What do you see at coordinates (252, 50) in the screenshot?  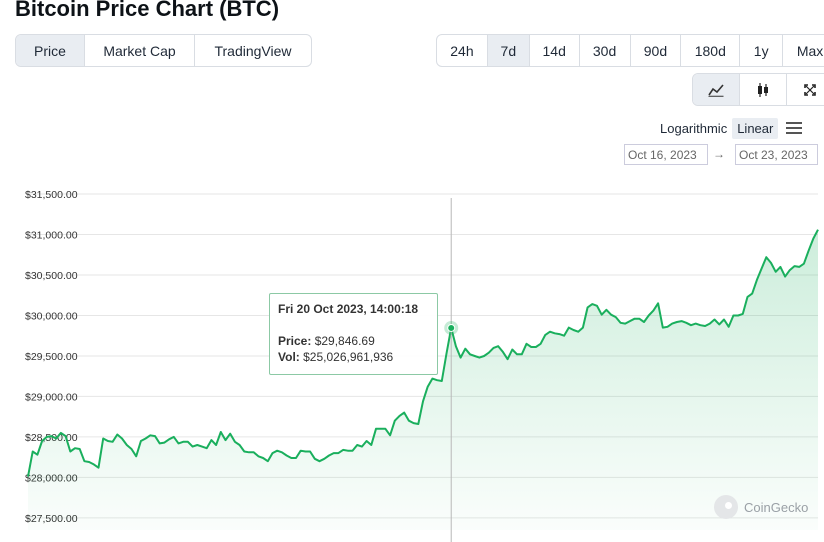 I see `tab-tradingview: TradingView` at bounding box center [252, 50].